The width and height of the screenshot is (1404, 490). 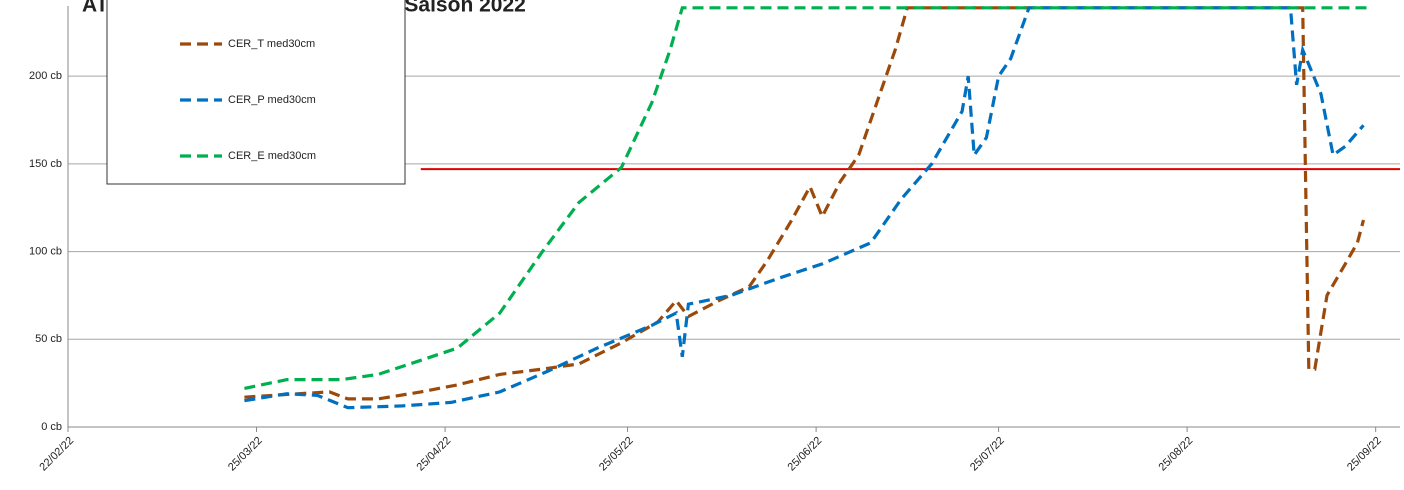 What do you see at coordinates (272, 100) in the screenshot?
I see `legend-label: CER_P med30cm` at bounding box center [272, 100].